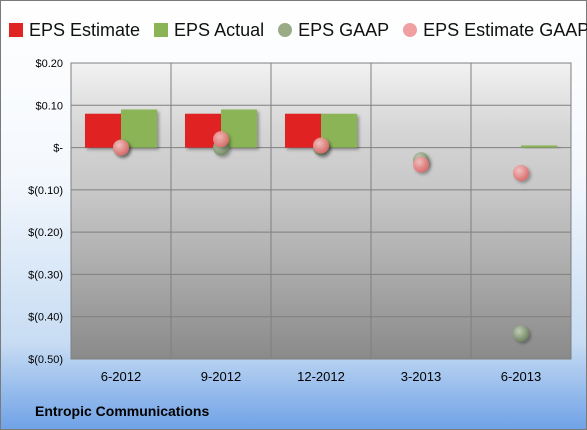 The image size is (587, 430). I want to click on y-tick-label: $(0.40), so click(45, 318).